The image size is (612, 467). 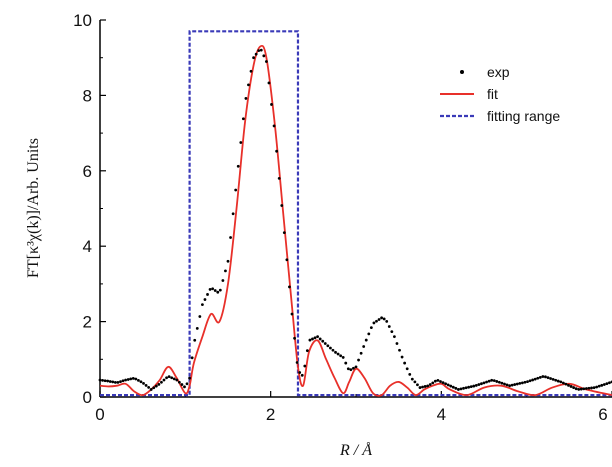 I want to click on y-tick-label: 10, so click(x=82, y=20).